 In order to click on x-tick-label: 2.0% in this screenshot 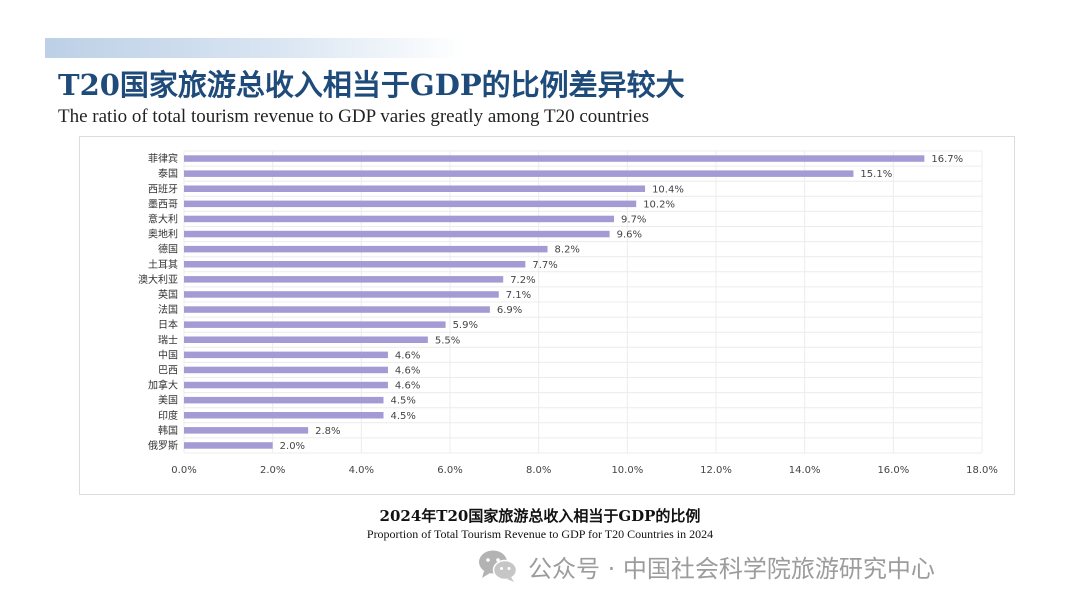, I will do `click(272, 470)`.